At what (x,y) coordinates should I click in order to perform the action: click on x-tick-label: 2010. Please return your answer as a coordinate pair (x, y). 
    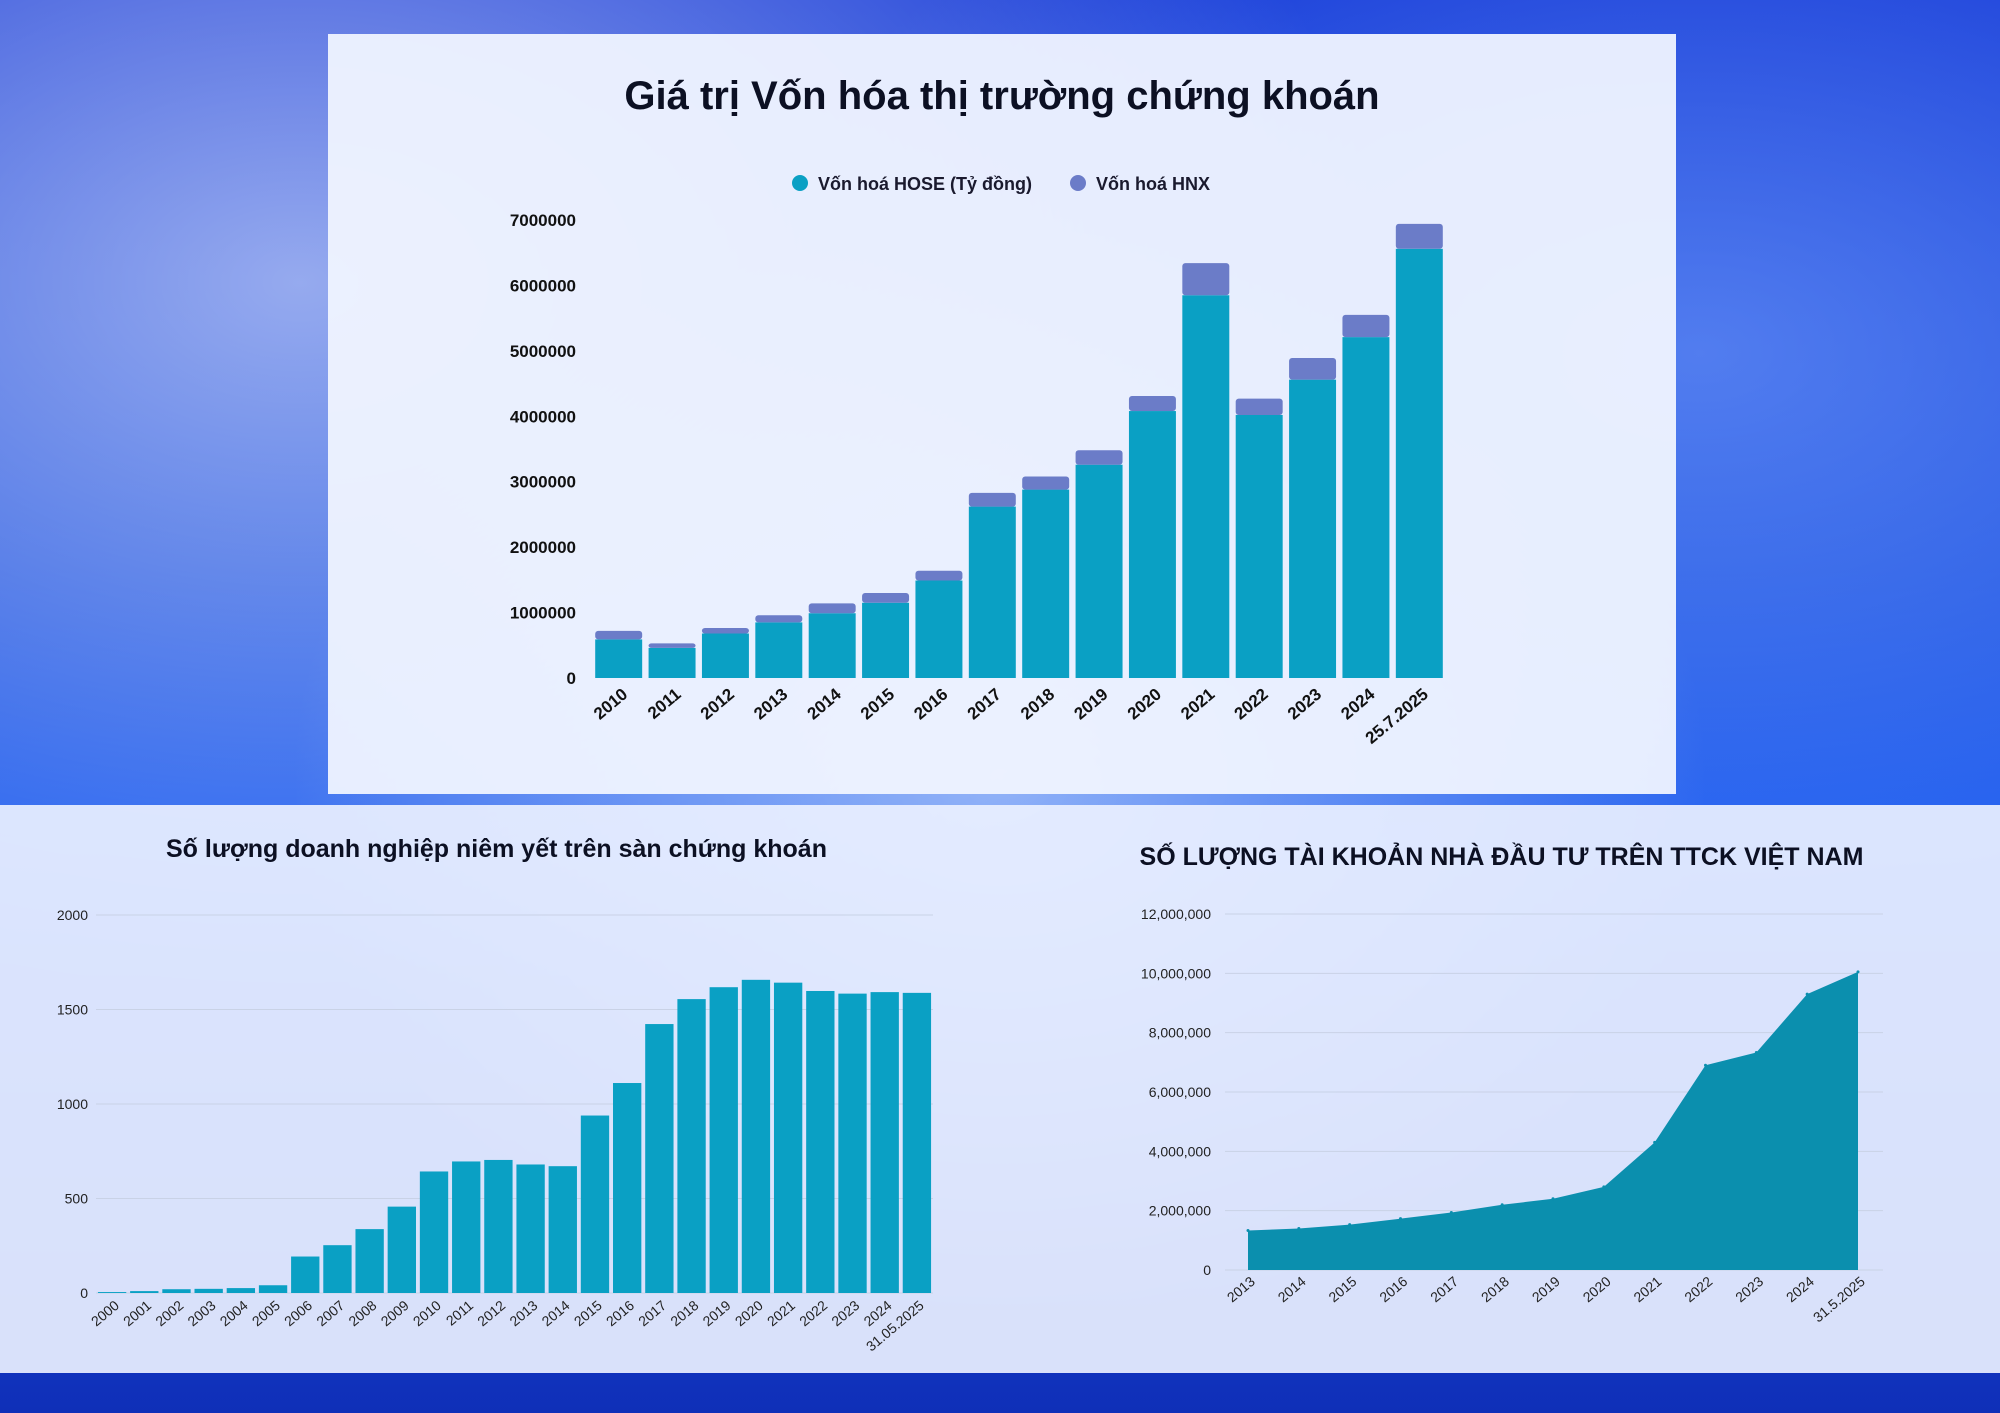
    Looking at the image, I should click on (610, 704).